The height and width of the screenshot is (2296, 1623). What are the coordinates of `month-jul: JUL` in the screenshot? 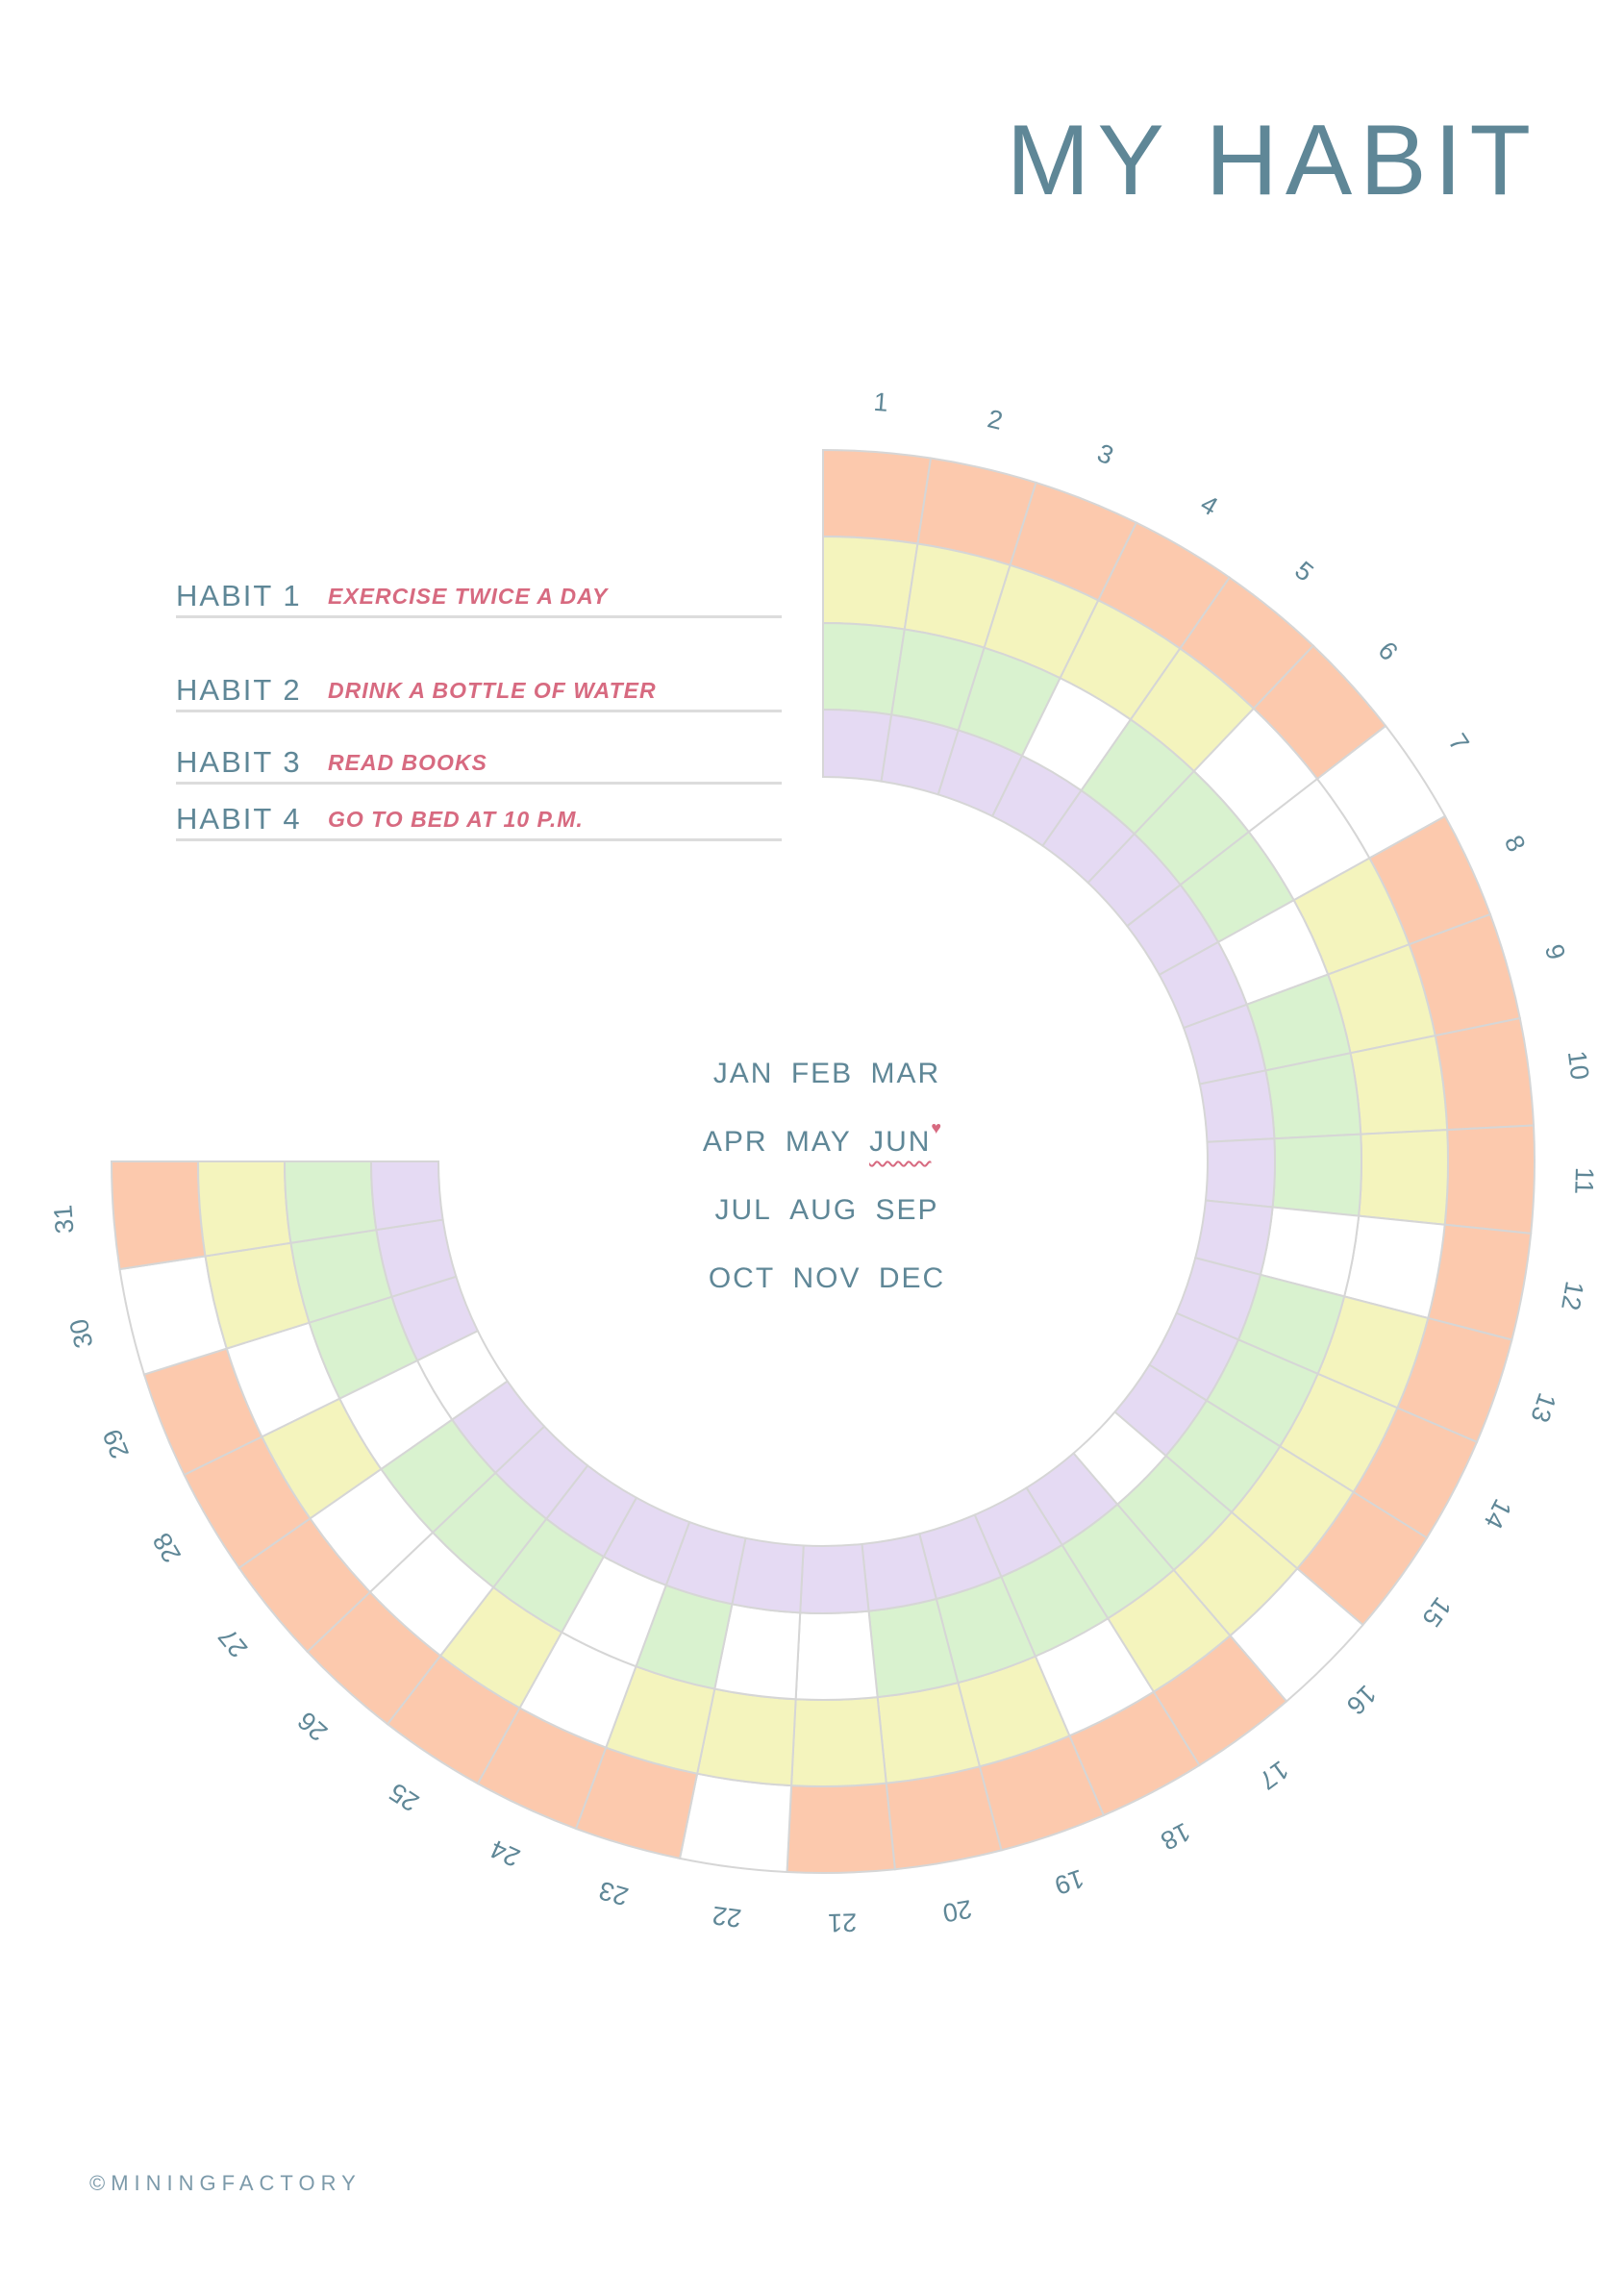 It's located at (743, 1210).